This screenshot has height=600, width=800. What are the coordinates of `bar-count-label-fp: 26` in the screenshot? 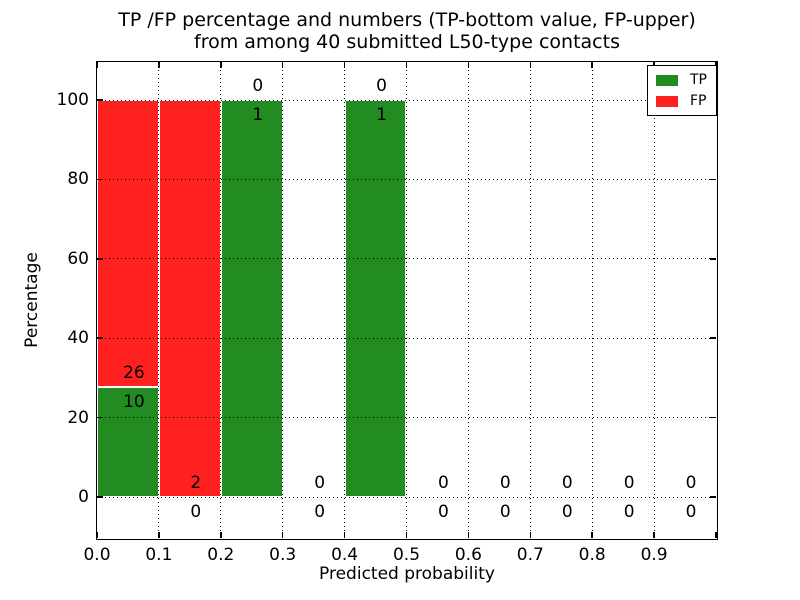 It's located at (134, 372).